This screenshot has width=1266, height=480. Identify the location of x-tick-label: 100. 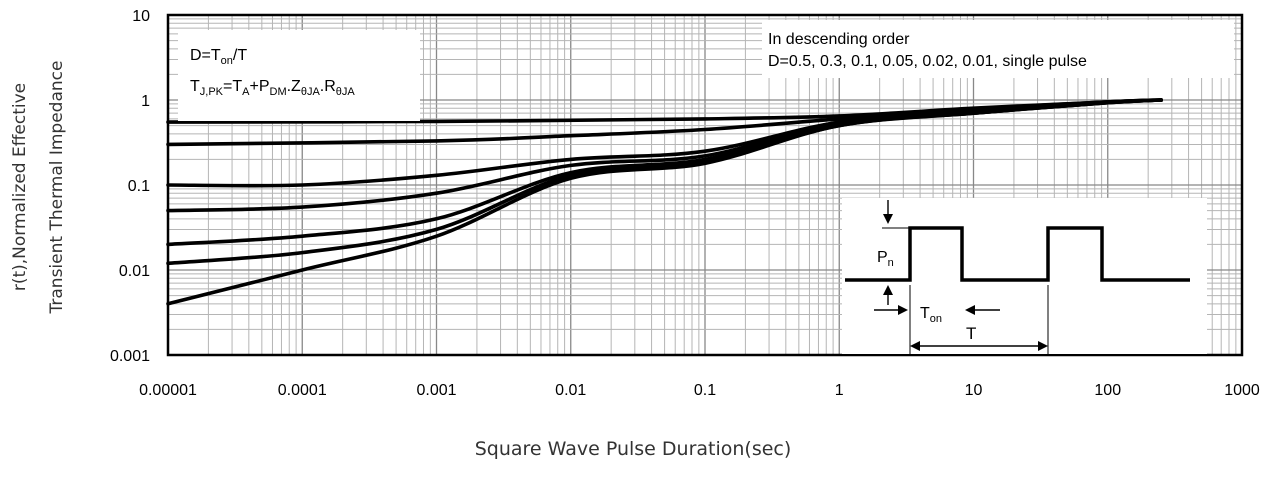
(1107, 390).